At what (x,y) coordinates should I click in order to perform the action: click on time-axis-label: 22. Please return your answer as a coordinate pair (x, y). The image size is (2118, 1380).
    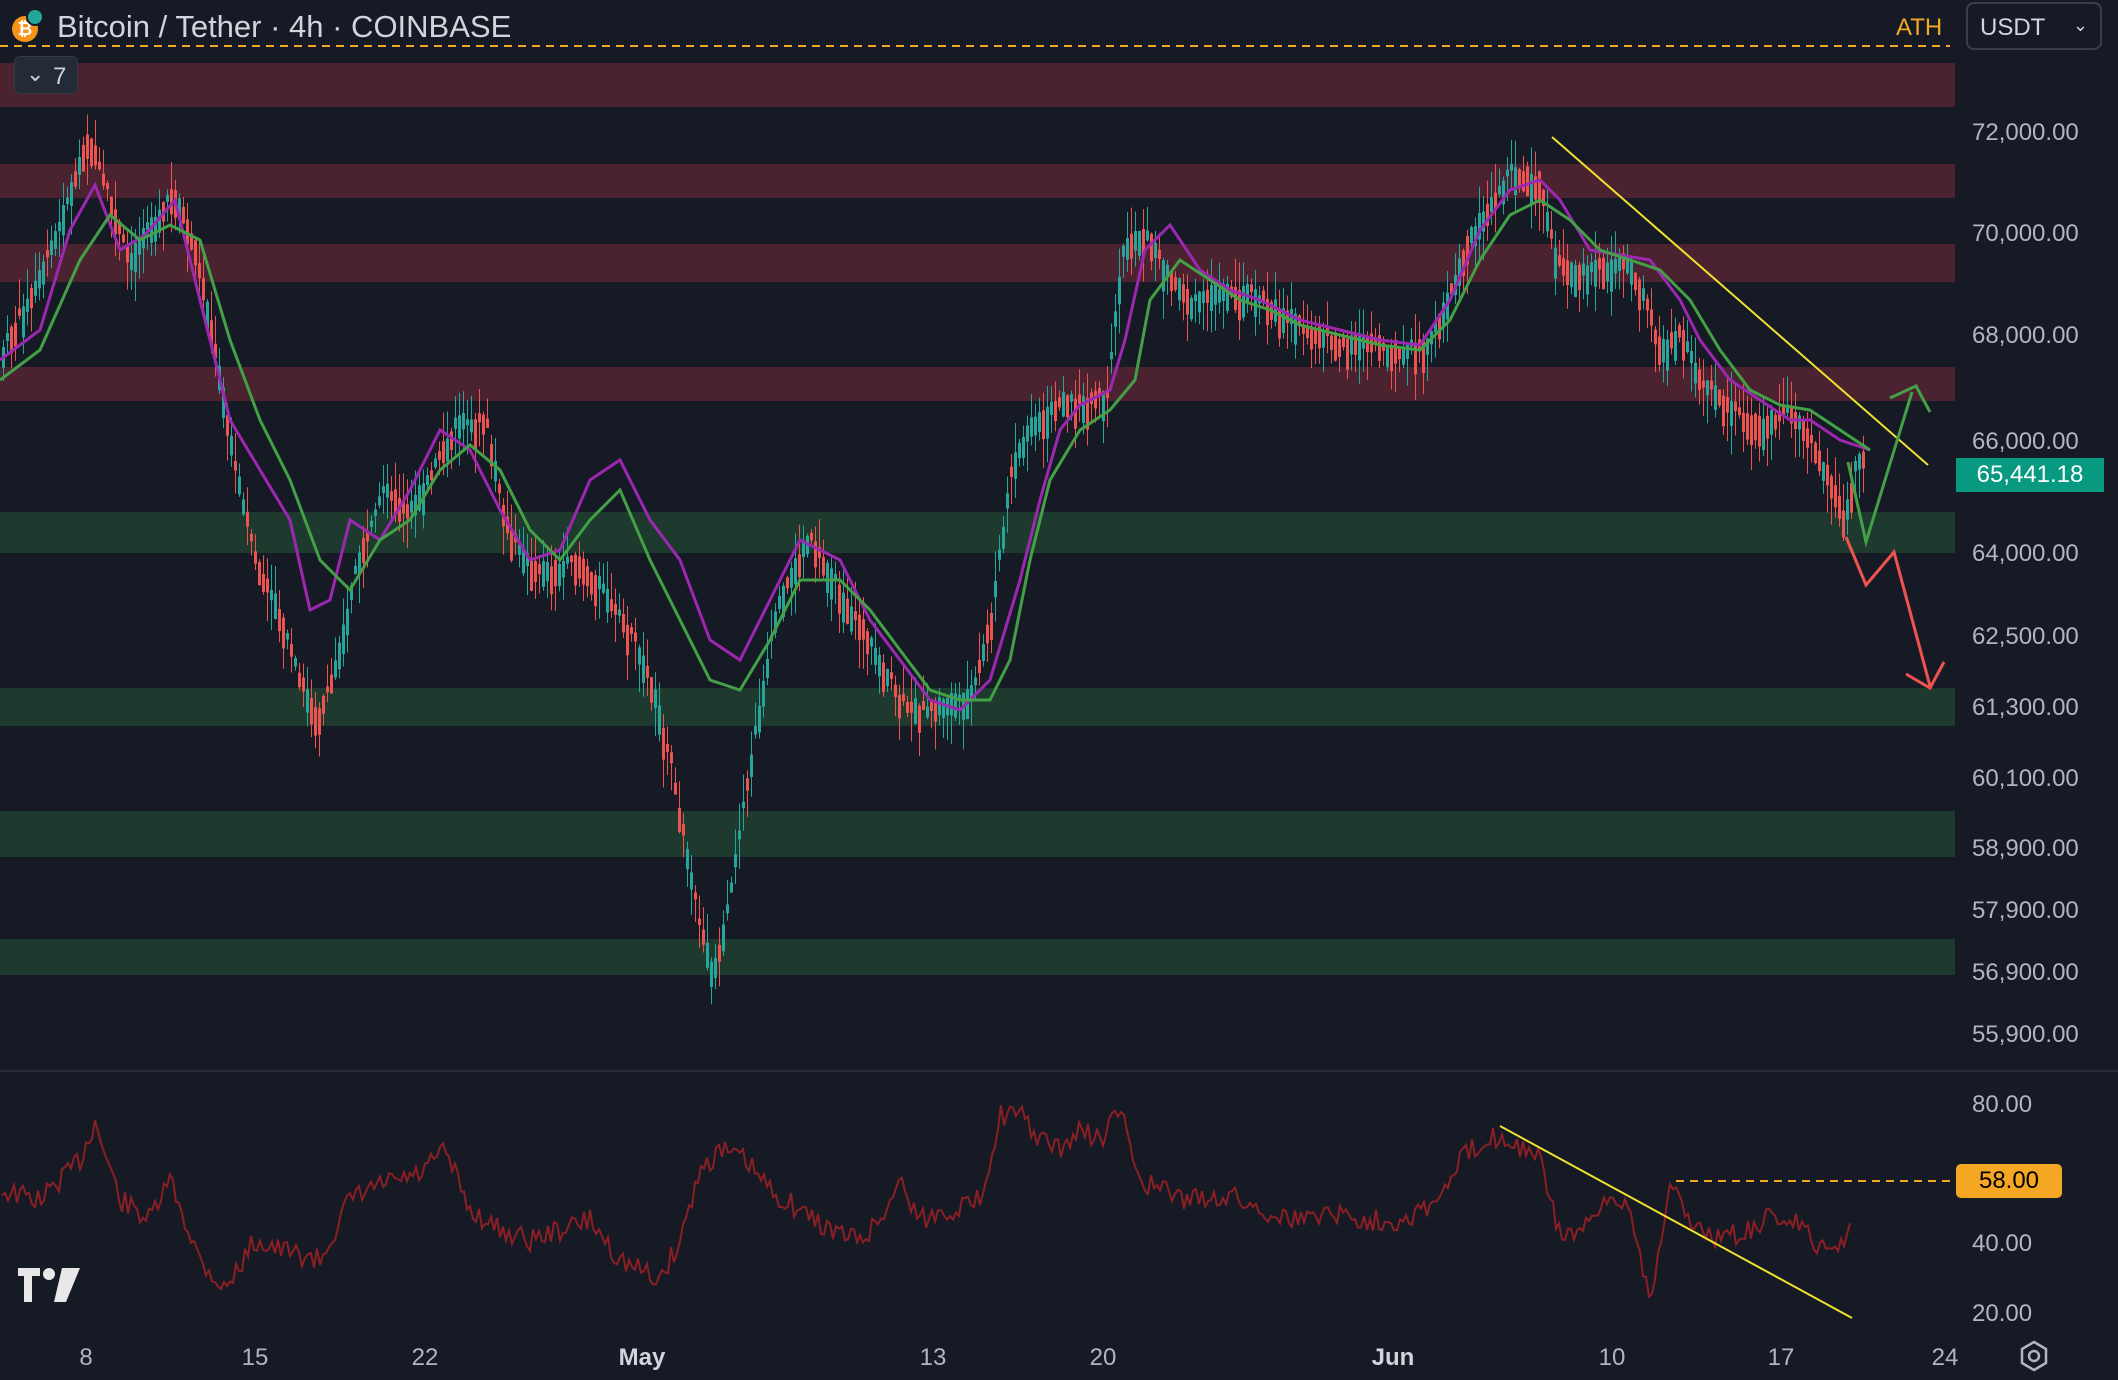
    Looking at the image, I should click on (425, 1357).